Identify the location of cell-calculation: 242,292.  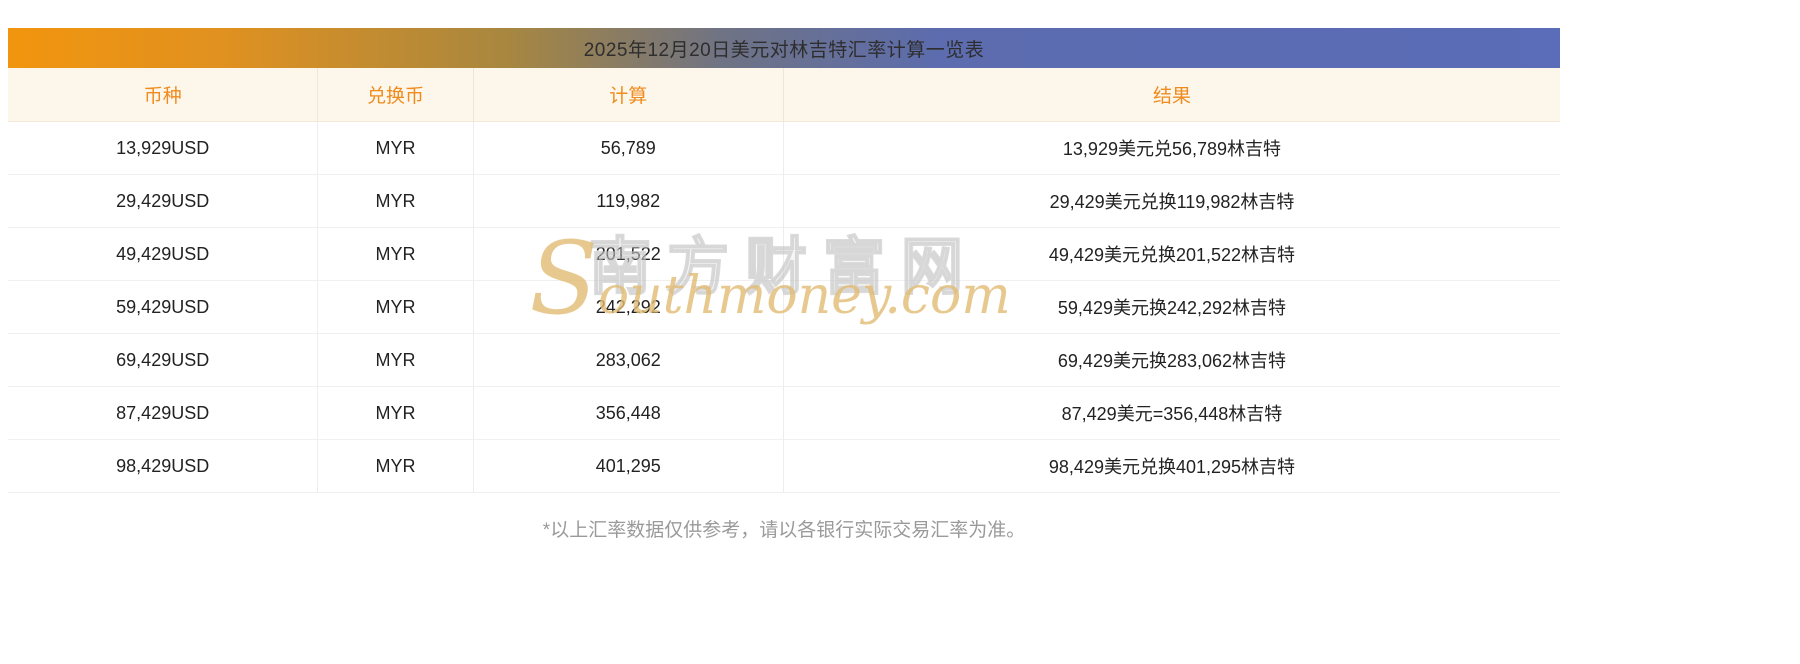
(628, 307).